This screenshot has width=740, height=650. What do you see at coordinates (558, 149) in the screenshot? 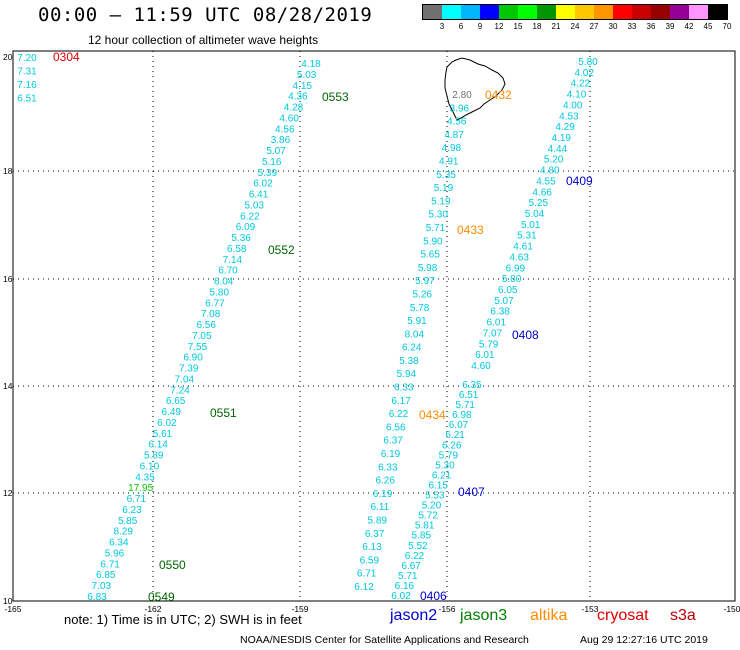
I see `wave-height-value: 4.44` at bounding box center [558, 149].